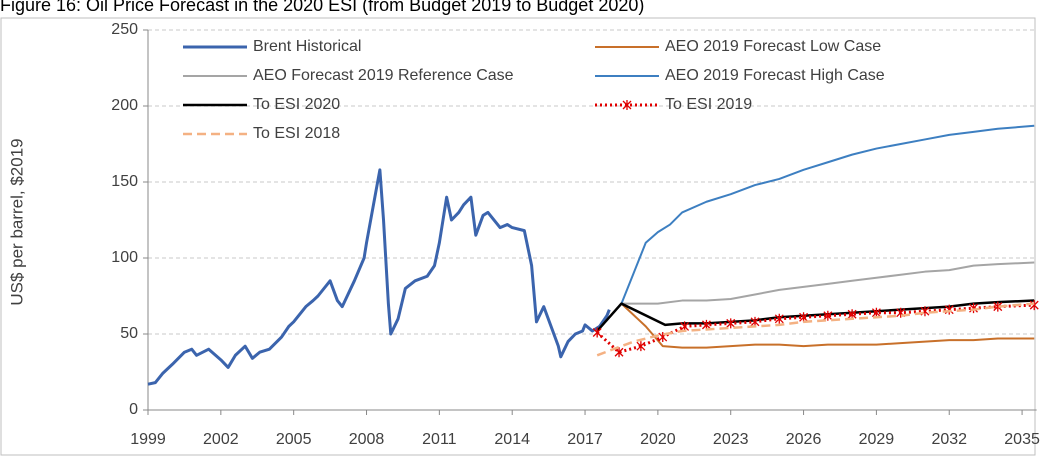  What do you see at coordinates (949, 439) in the screenshot?
I see `x-tick-label: 2032` at bounding box center [949, 439].